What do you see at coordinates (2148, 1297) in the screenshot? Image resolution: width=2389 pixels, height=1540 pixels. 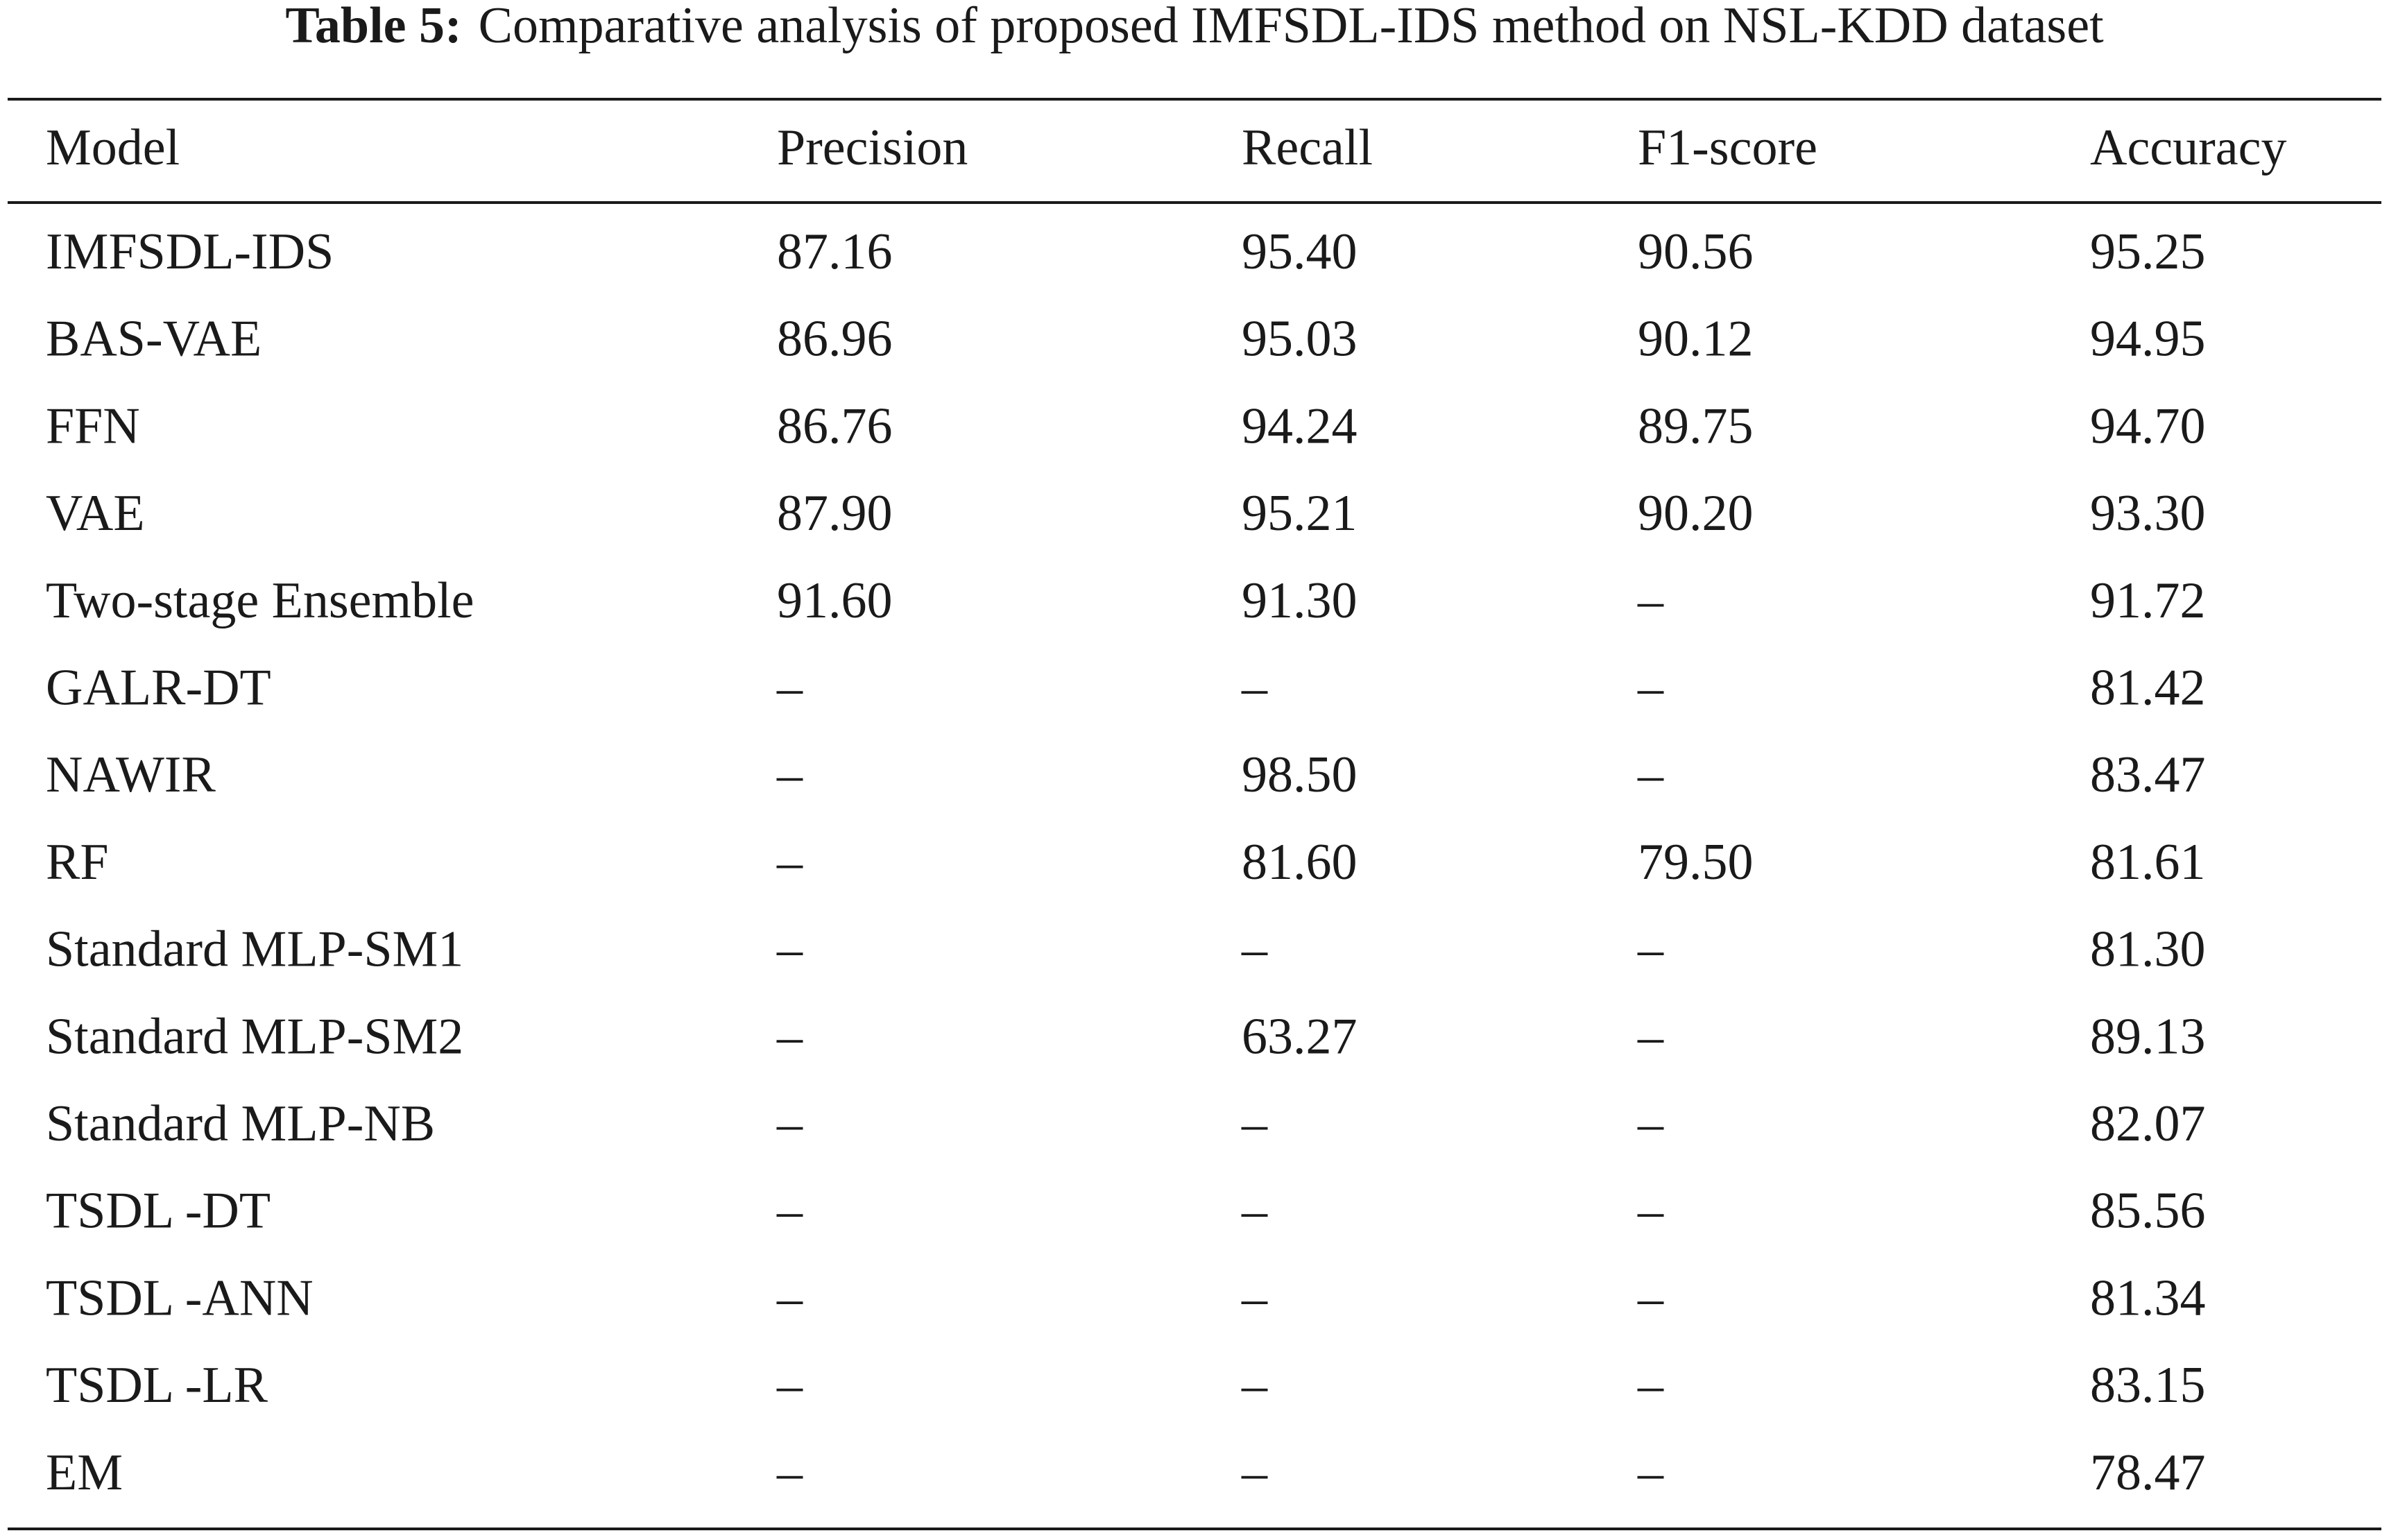 I see `cell: 81.34` at bounding box center [2148, 1297].